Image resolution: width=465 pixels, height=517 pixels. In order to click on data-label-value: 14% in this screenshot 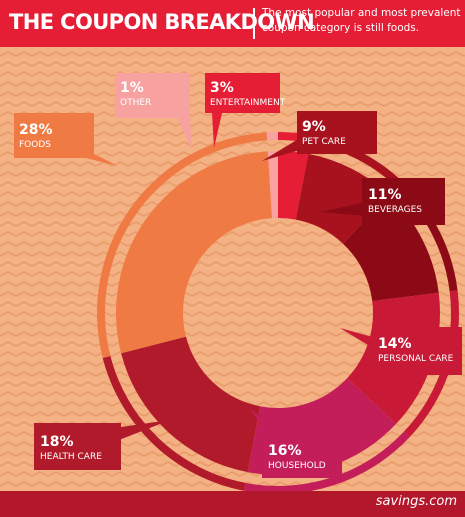, I will do `click(395, 344)`.